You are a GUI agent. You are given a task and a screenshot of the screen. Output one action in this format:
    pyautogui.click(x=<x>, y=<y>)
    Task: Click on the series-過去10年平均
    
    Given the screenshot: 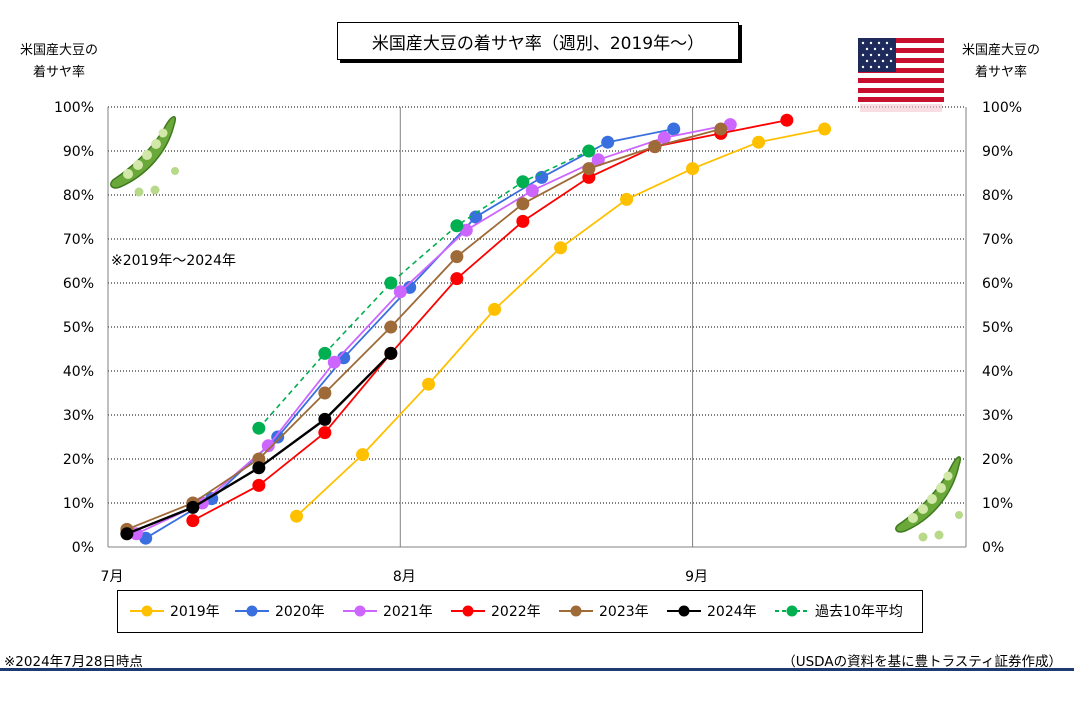 What is the action you would take?
    pyautogui.click(x=424, y=289)
    